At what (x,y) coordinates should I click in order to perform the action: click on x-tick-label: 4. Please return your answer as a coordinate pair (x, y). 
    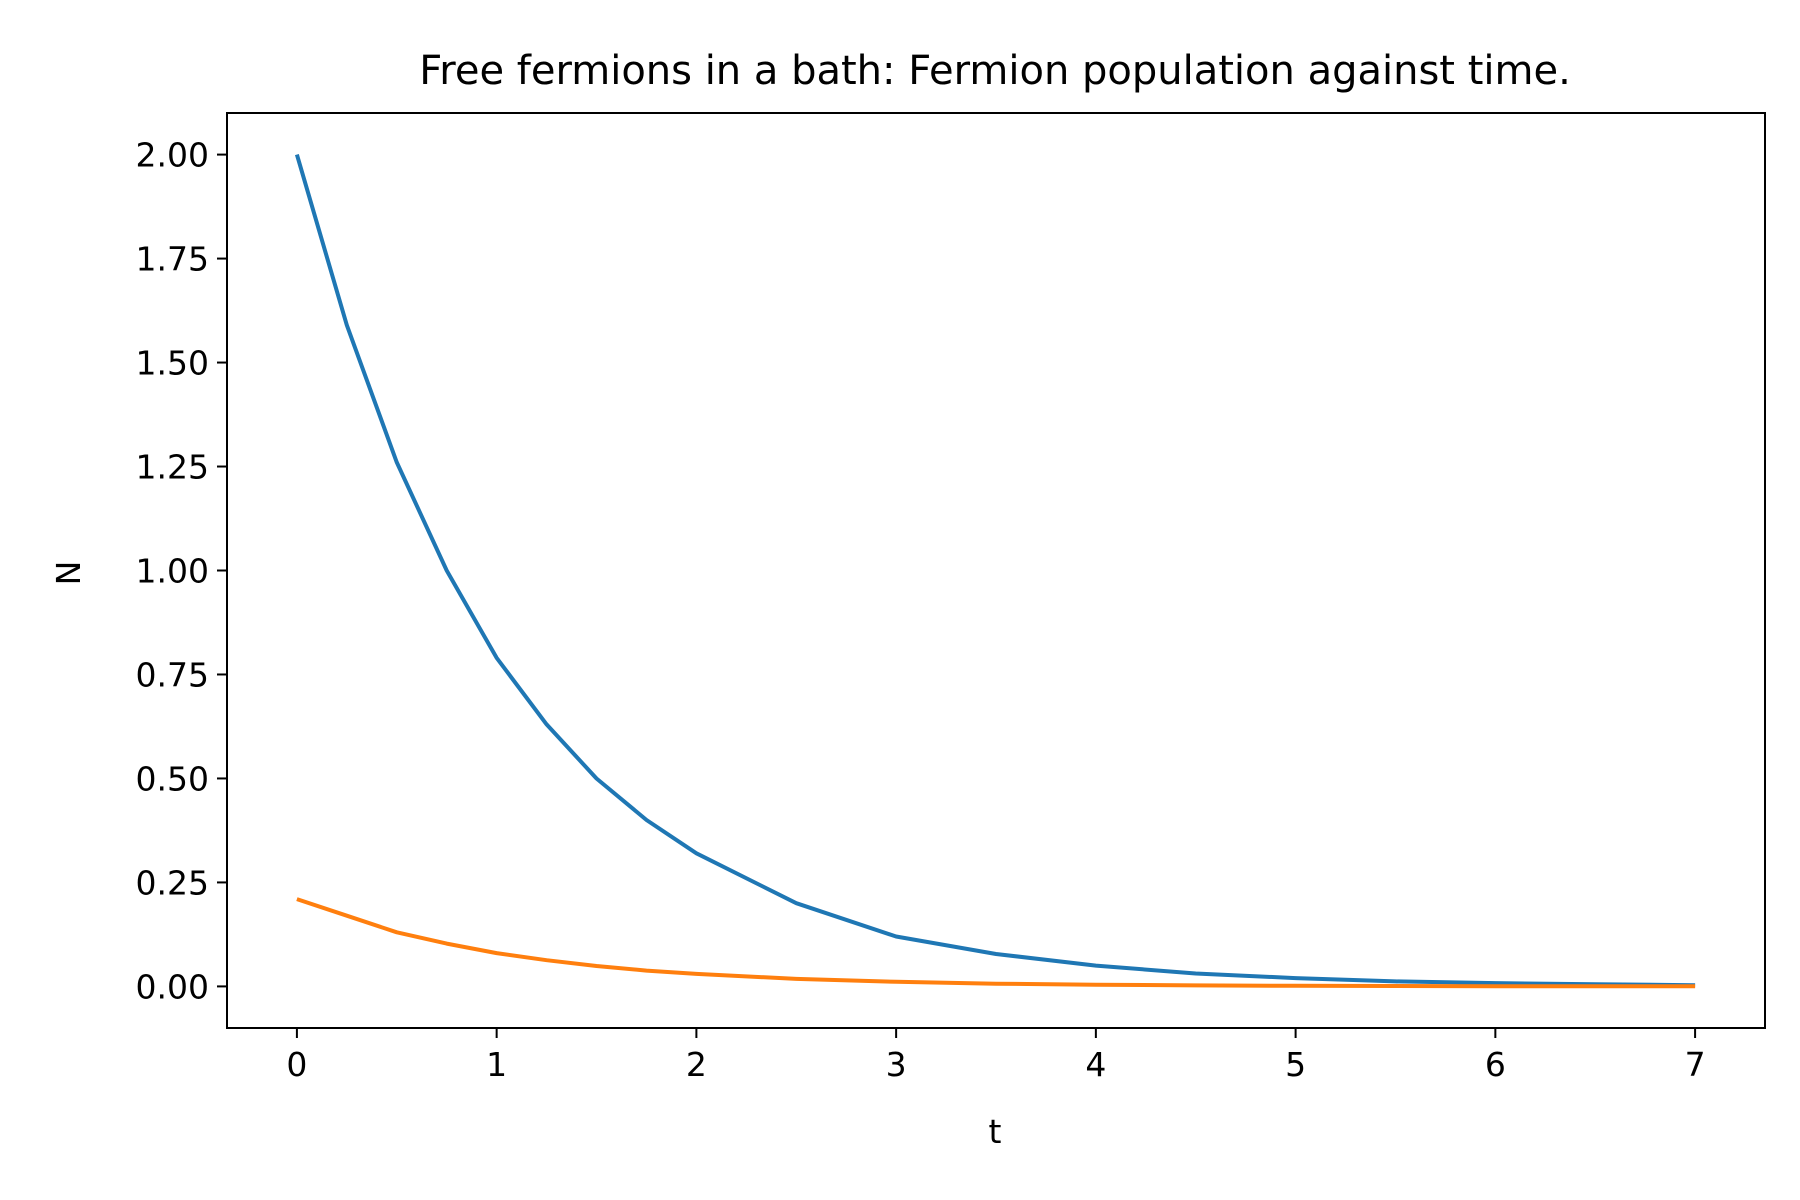
    Looking at the image, I should click on (1095, 1064).